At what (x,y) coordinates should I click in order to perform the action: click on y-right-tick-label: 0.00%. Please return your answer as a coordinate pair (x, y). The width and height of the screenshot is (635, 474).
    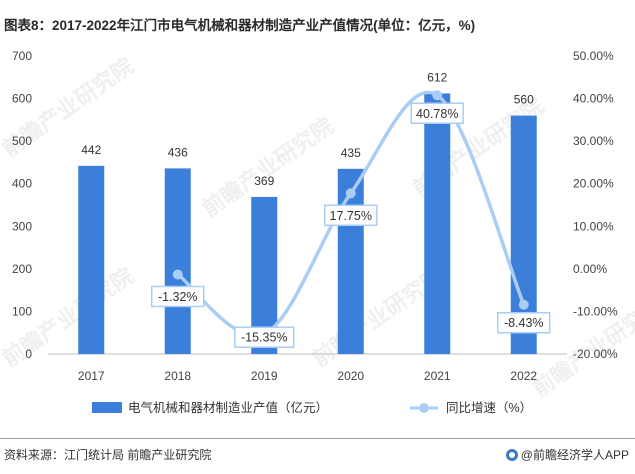
    Looking at the image, I should click on (590, 269).